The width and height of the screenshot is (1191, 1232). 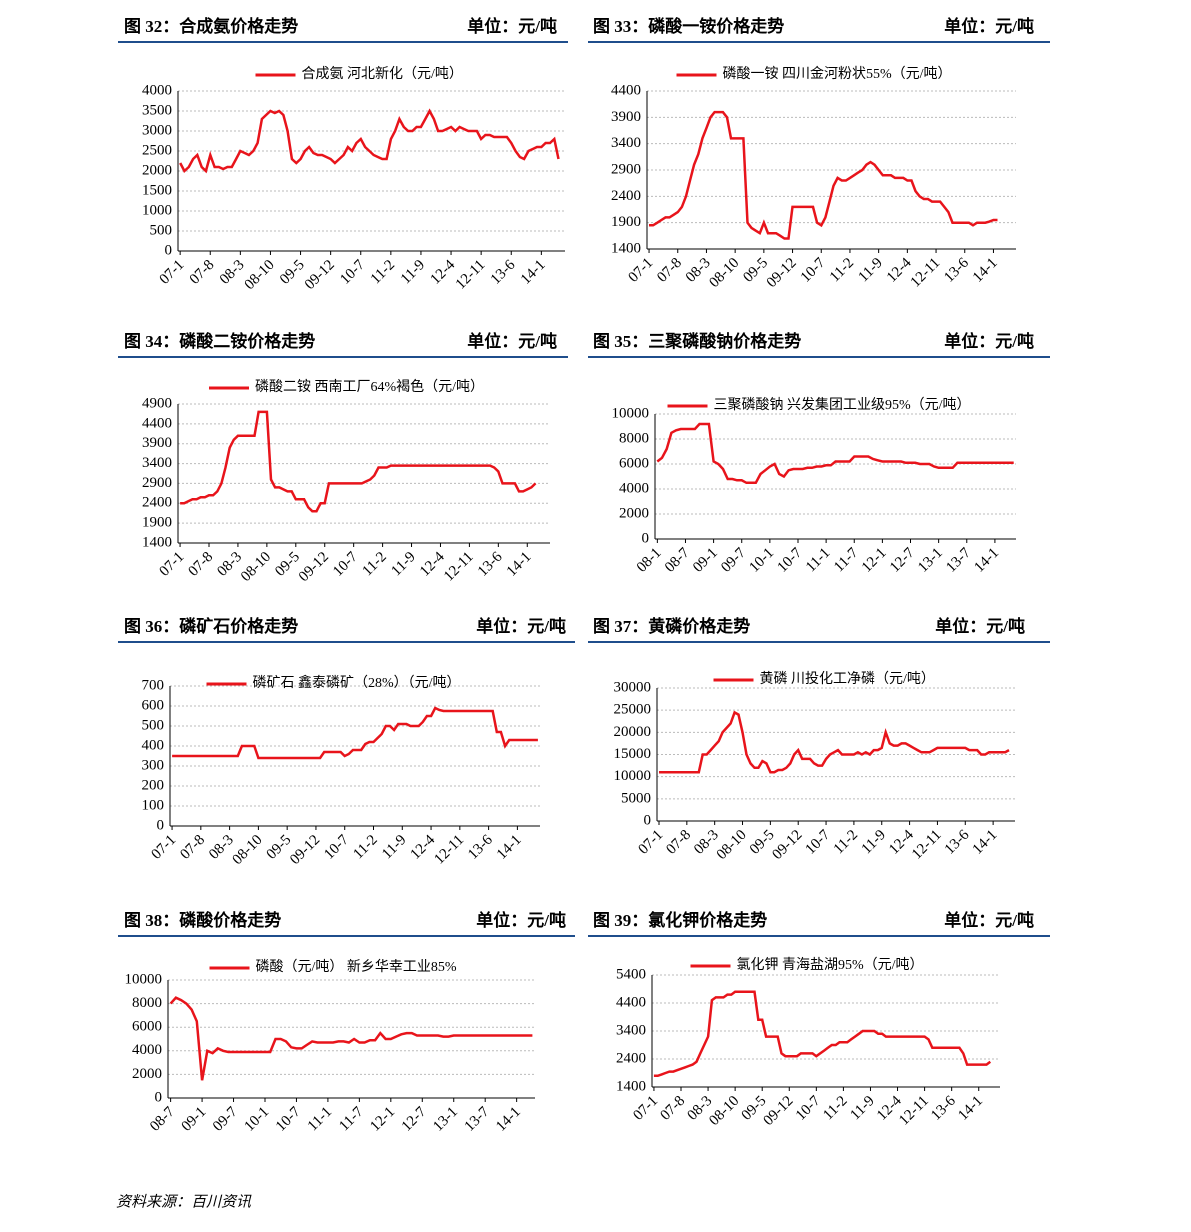 I want to click on x-tick-label: 12-7, so click(x=414, y=1119).